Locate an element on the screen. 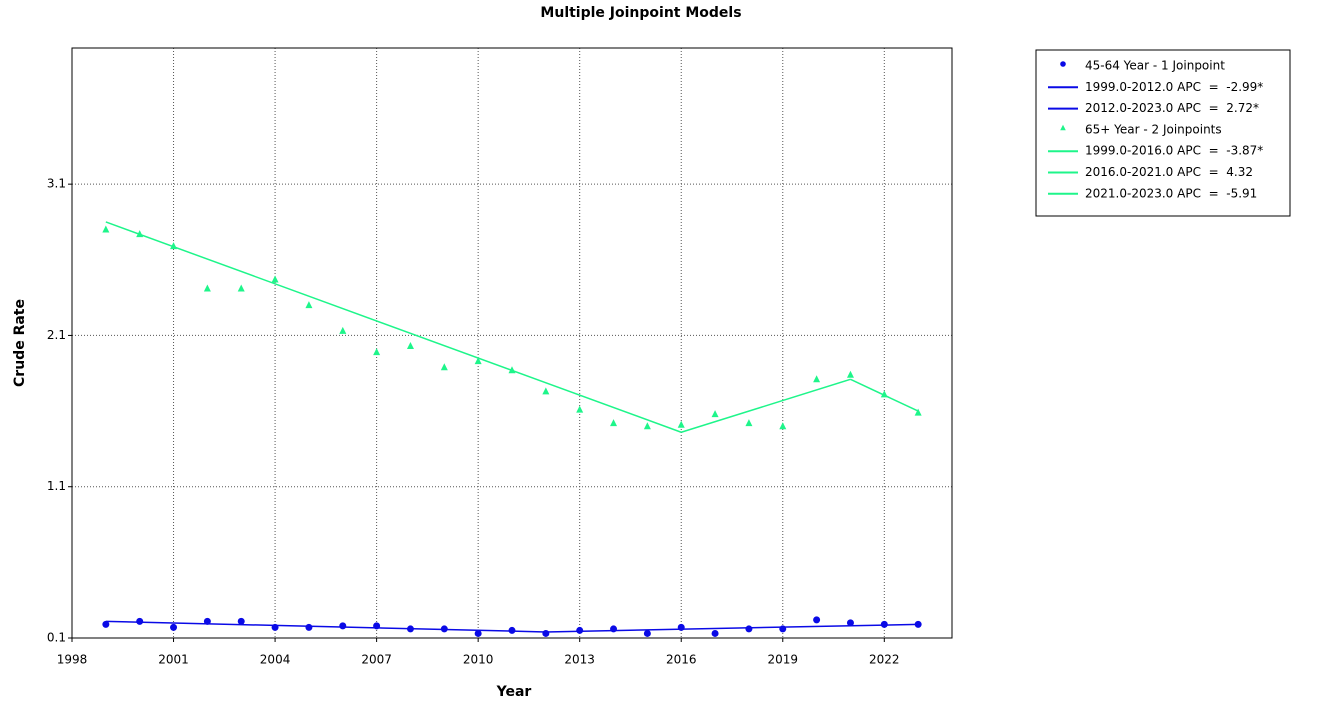 The width and height of the screenshot is (1319, 714). x-tick-label: 2013 is located at coordinates (579, 660).